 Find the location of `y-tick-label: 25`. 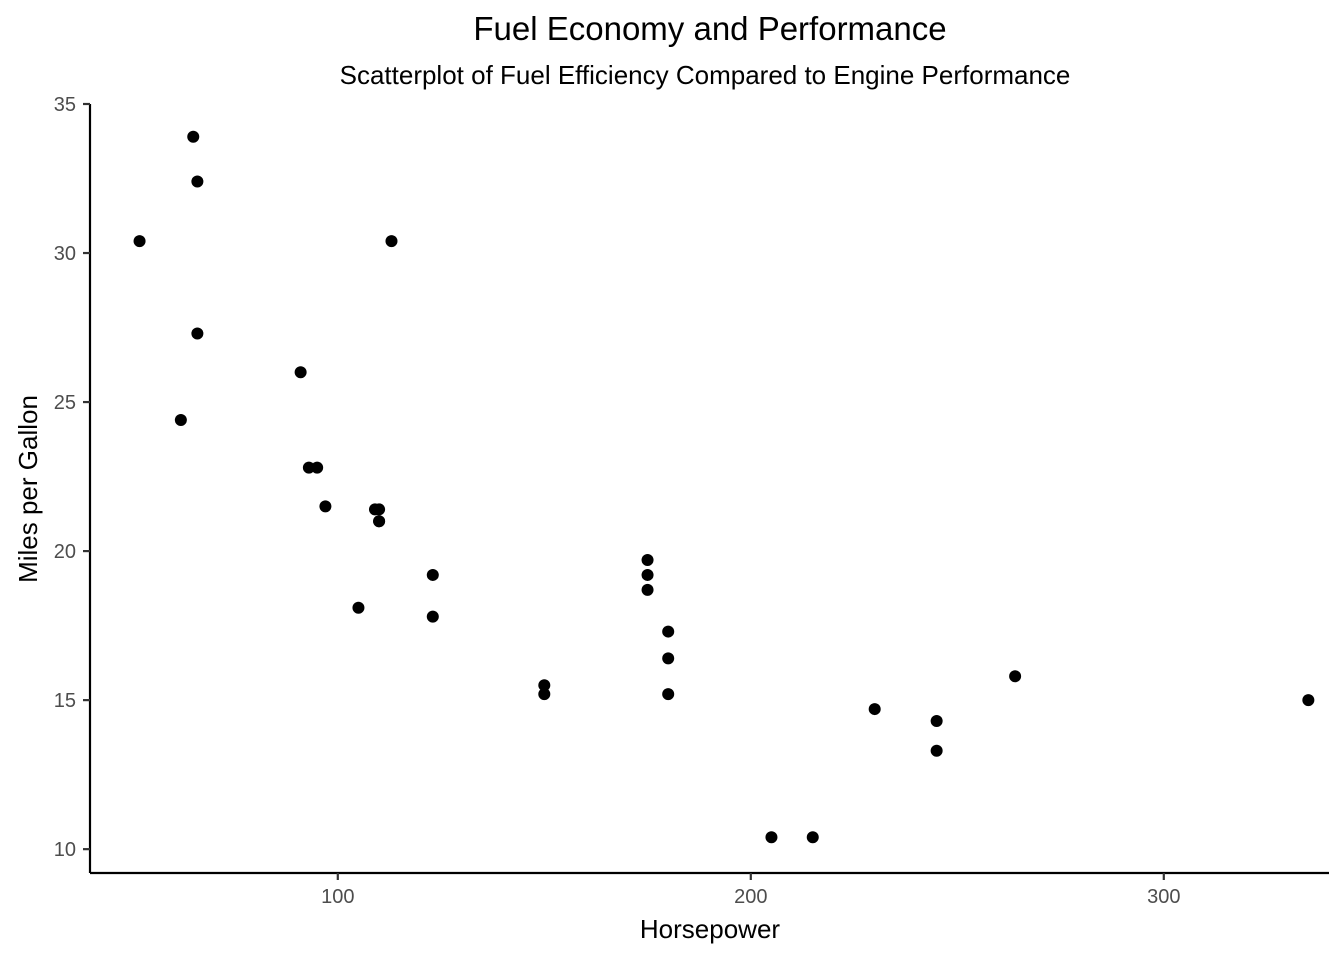

y-tick-label: 25 is located at coordinates (65, 403).